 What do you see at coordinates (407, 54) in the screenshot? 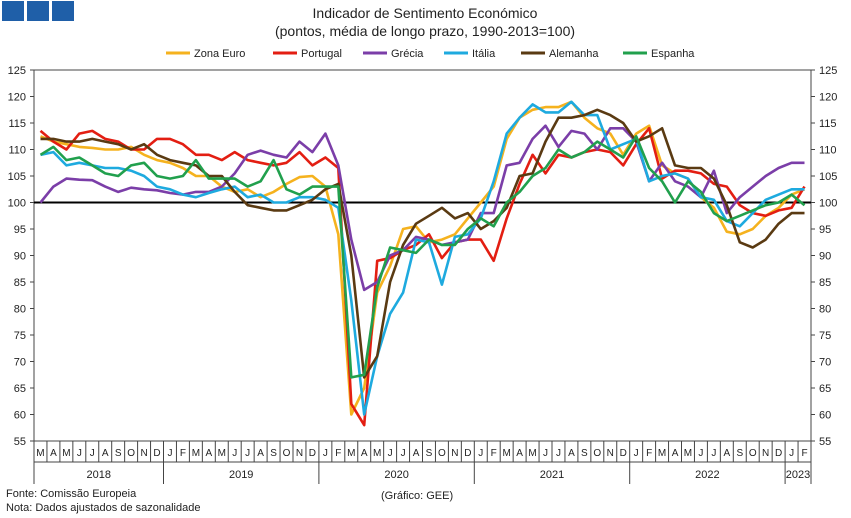
I see `legend-label: Grécia` at bounding box center [407, 54].